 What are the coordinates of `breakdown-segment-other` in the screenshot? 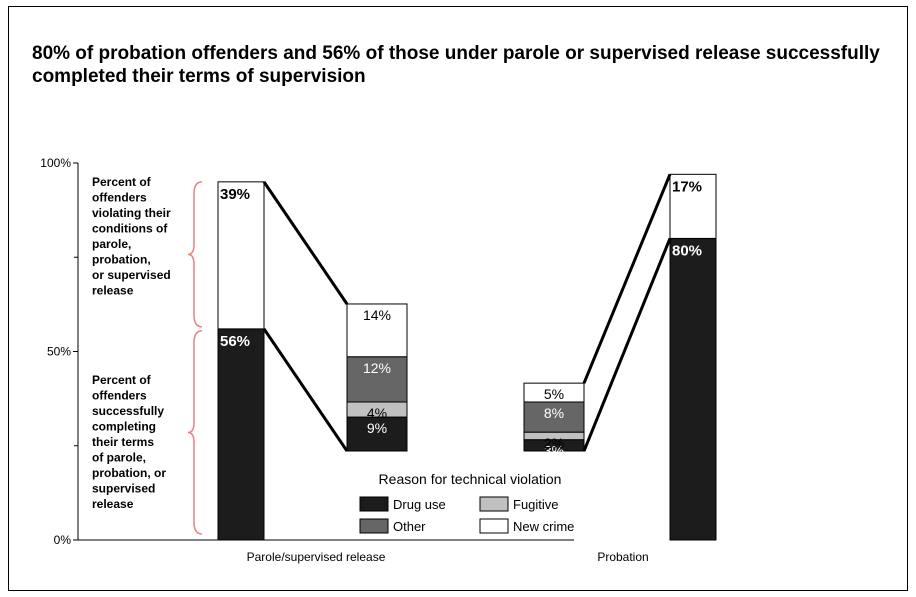 It's located at (554, 417).